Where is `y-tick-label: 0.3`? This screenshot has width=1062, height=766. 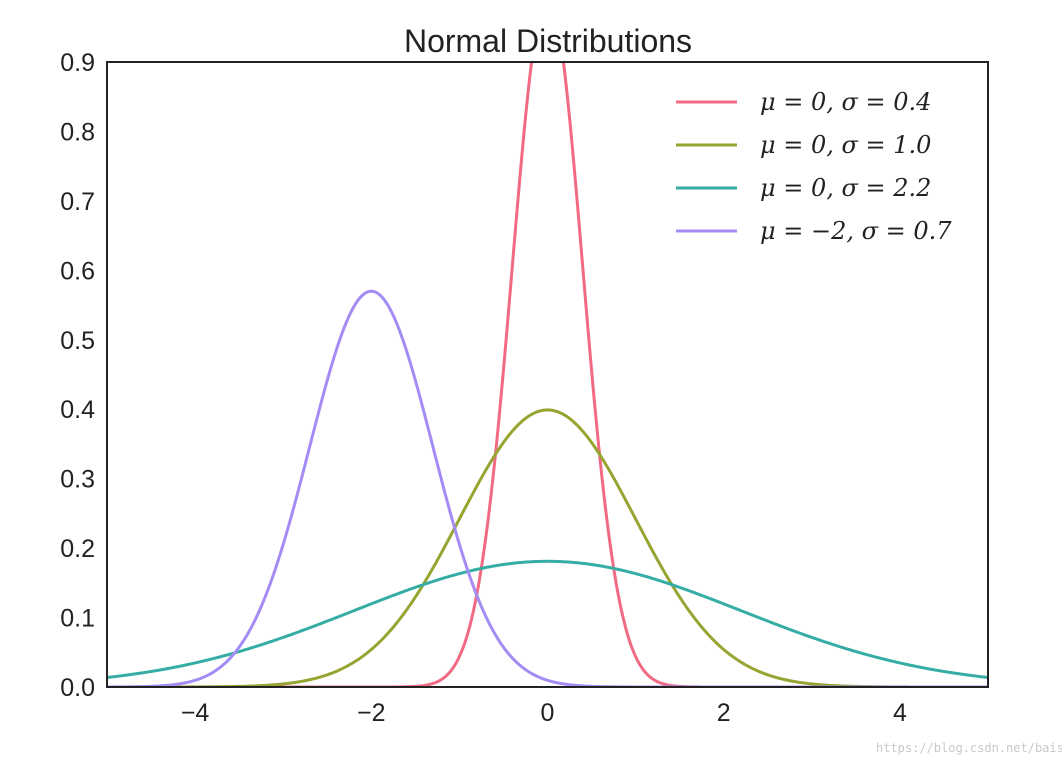 y-tick-label: 0.3 is located at coordinates (77, 480).